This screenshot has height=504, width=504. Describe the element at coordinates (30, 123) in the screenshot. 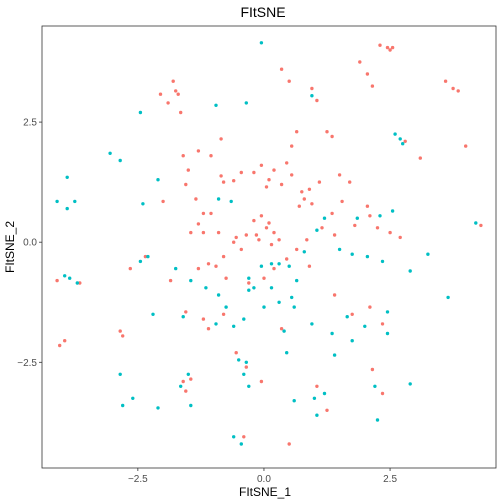

I see `y-tick-label: 2.5` at that location.